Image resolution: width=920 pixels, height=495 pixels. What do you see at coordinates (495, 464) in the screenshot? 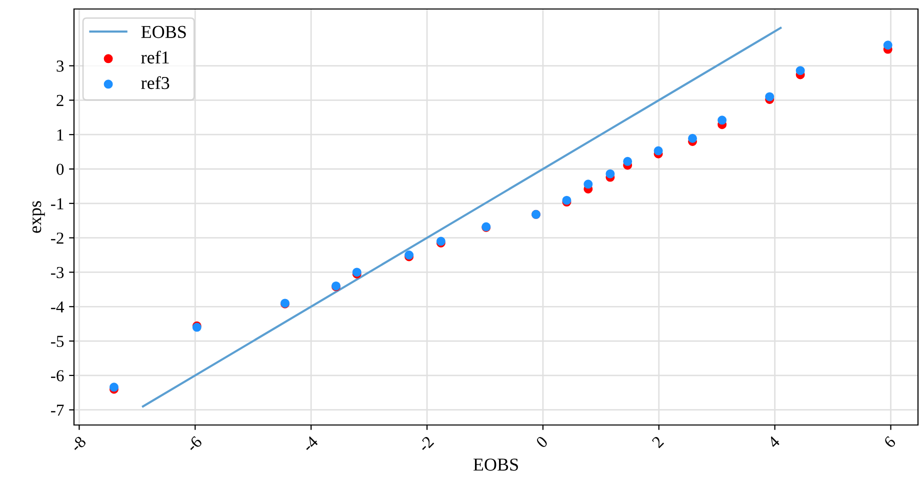
I see `x-axis-title: EOBS` at bounding box center [495, 464].